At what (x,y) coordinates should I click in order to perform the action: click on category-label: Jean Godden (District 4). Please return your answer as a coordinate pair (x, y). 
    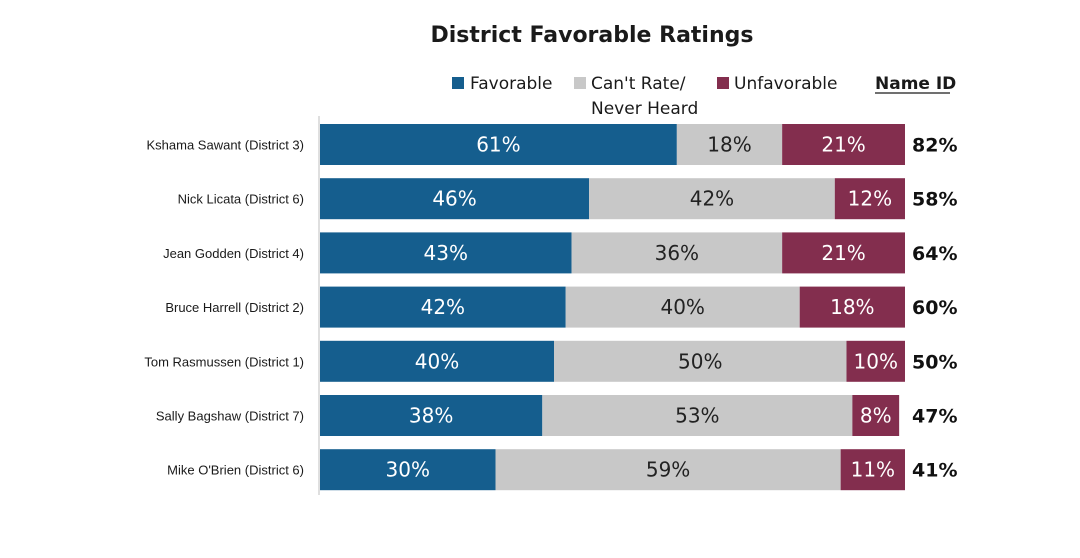
    Looking at the image, I should click on (233, 253).